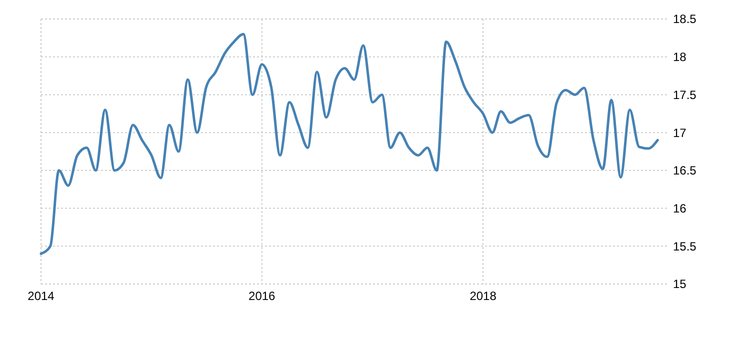  What do you see at coordinates (680, 57) in the screenshot?
I see `y-tick-label: 18` at bounding box center [680, 57].